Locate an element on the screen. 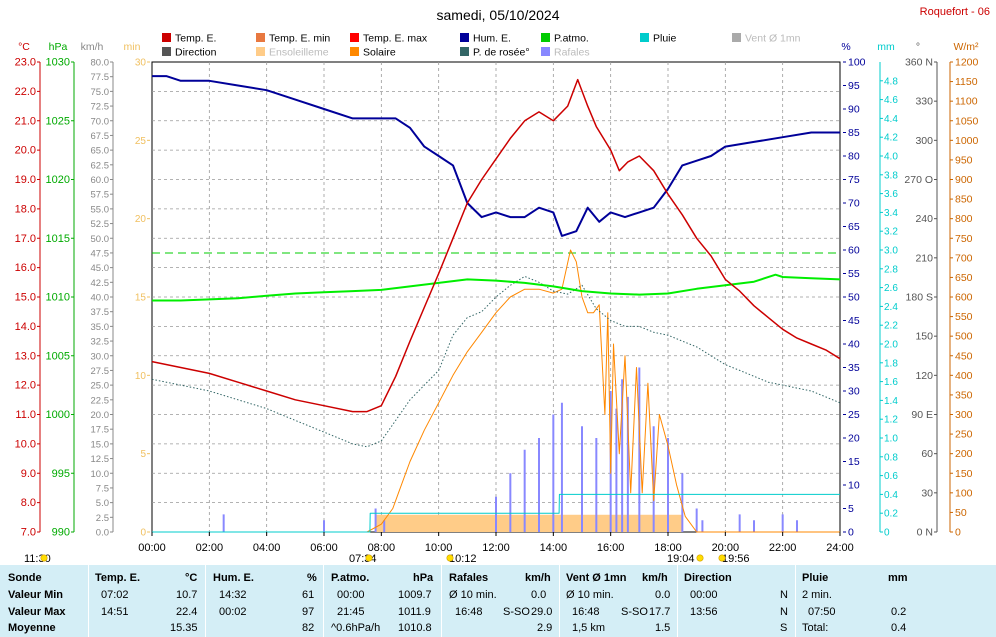 Image resolution: width=996 pixels, height=637 pixels. patm-min-time: 00:00 is located at coordinates (351, 595).